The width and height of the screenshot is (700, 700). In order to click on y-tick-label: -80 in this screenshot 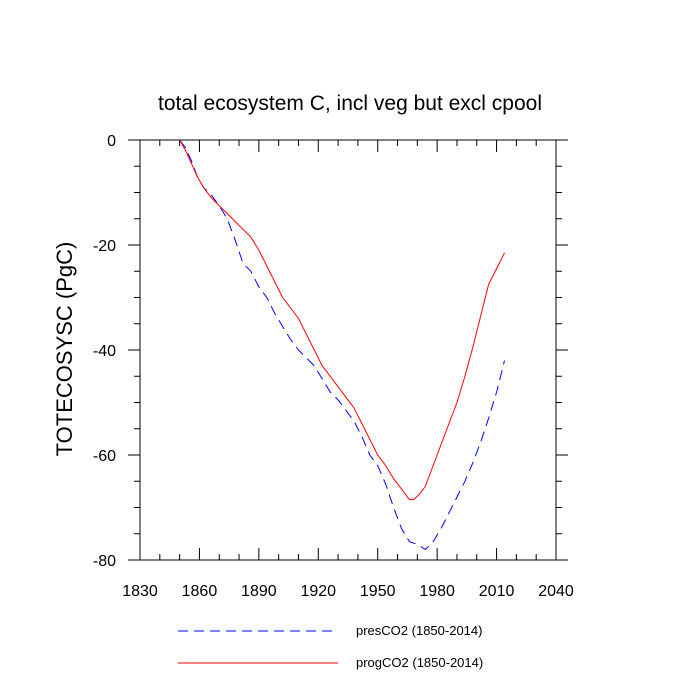, I will do `click(104, 561)`.